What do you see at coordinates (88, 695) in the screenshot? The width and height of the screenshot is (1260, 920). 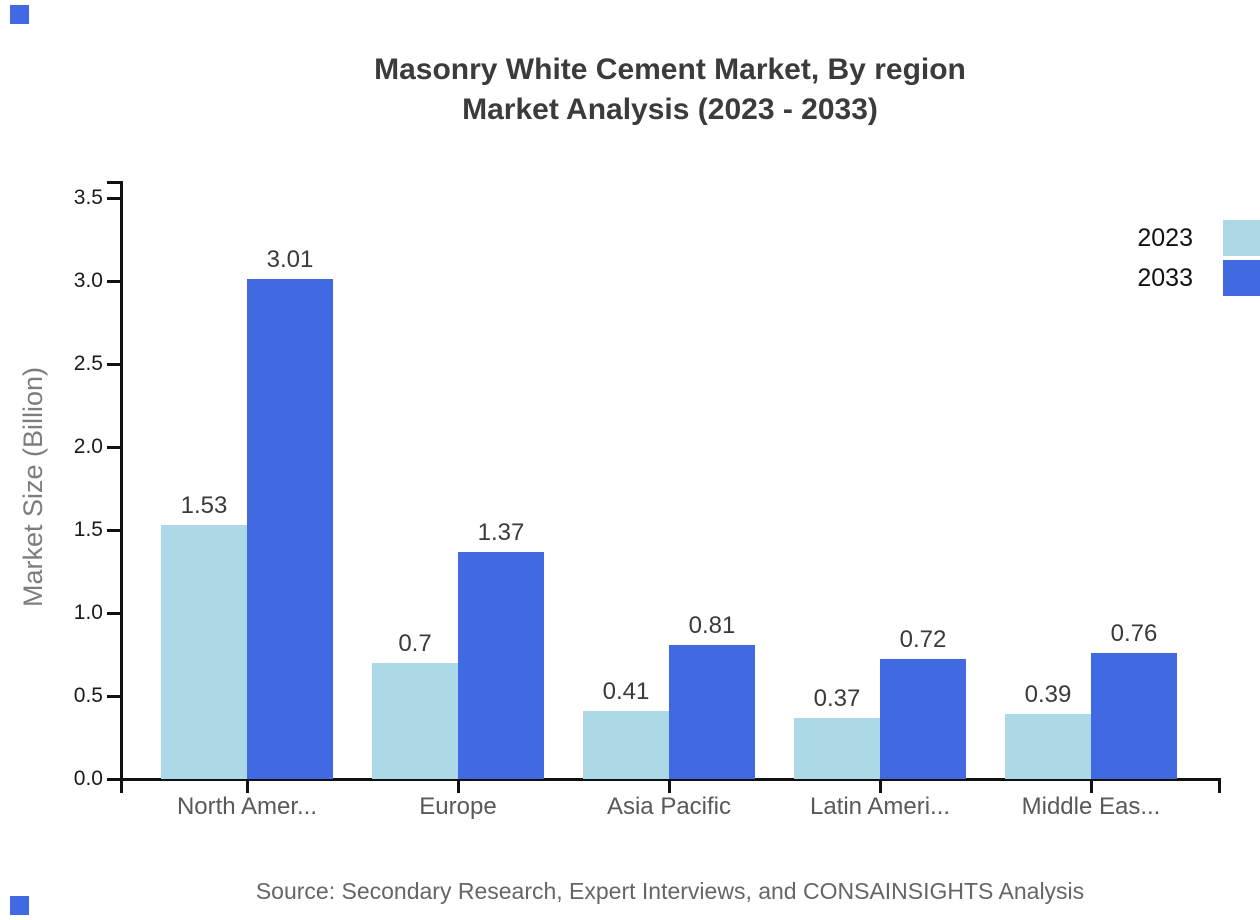 I see `y-tick-label: 0.5` at bounding box center [88, 695].